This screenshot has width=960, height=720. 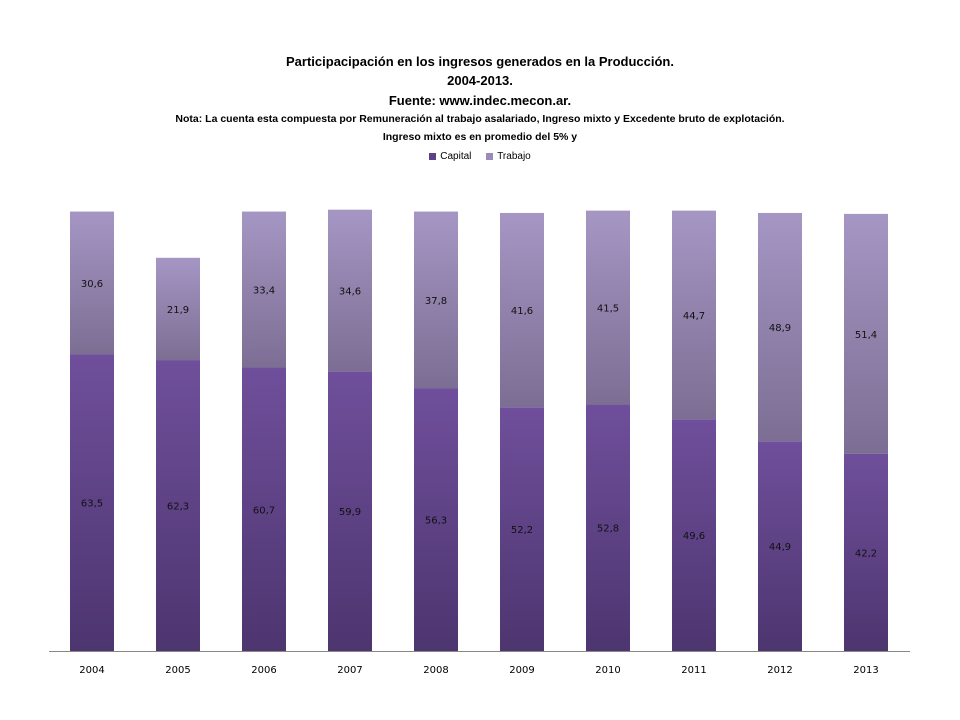 What do you see at coordinates (480, 80) in the screenshot?
I see `chart-subtitle-years: 2004-2013.` at bounding box center [480, 80].